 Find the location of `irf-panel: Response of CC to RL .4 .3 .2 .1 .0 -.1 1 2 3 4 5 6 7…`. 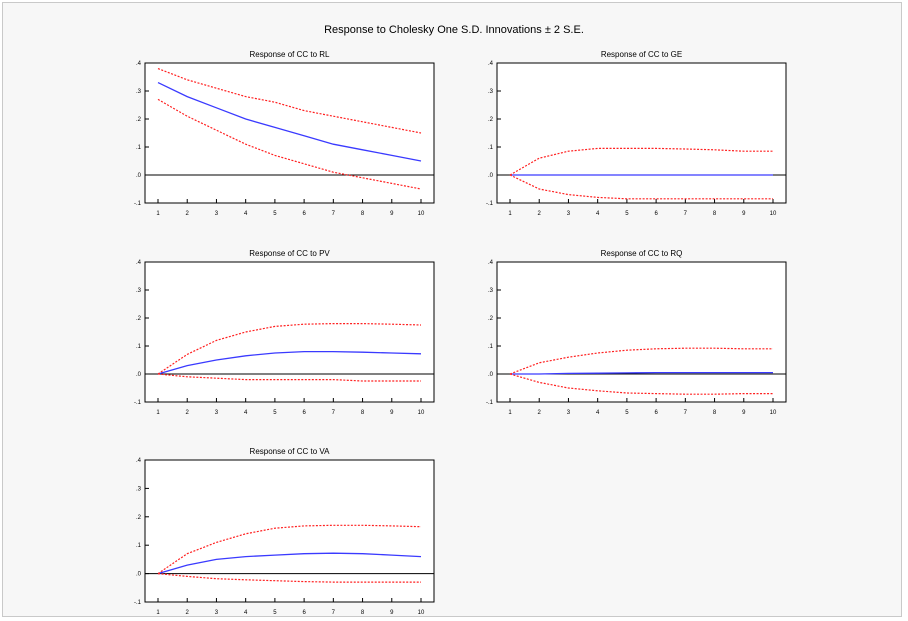

irf-panel: Response of CC to RL .4 .3 .2 .1 .0 -.1 1 2 3 4 5 6 7… is located at coordinates (284, 133).